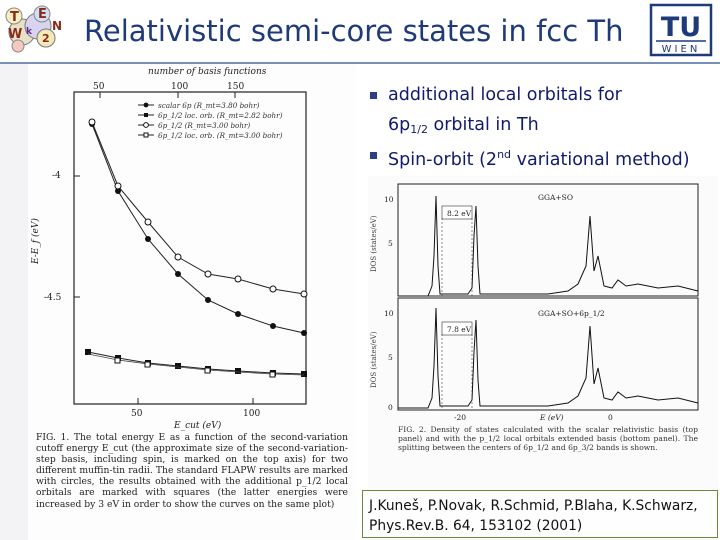 The height and width of the screenshot is (540, 720). I want to click on points-scalar-6p, so click(198, 228).